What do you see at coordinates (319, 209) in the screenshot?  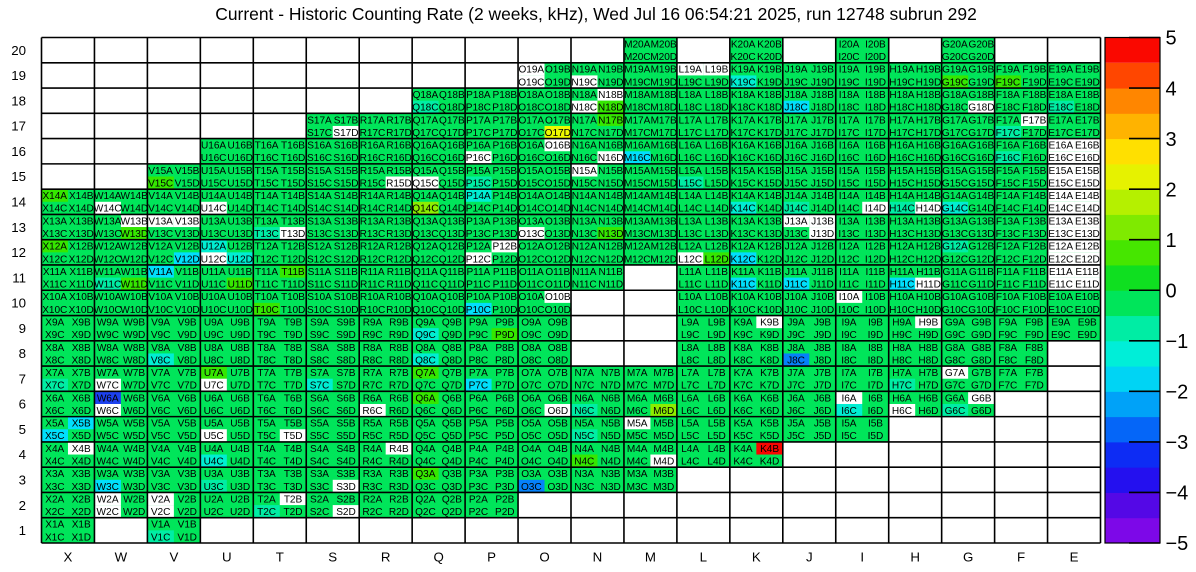 I see `svg-text: S14C` at bounding box center [319, 209].